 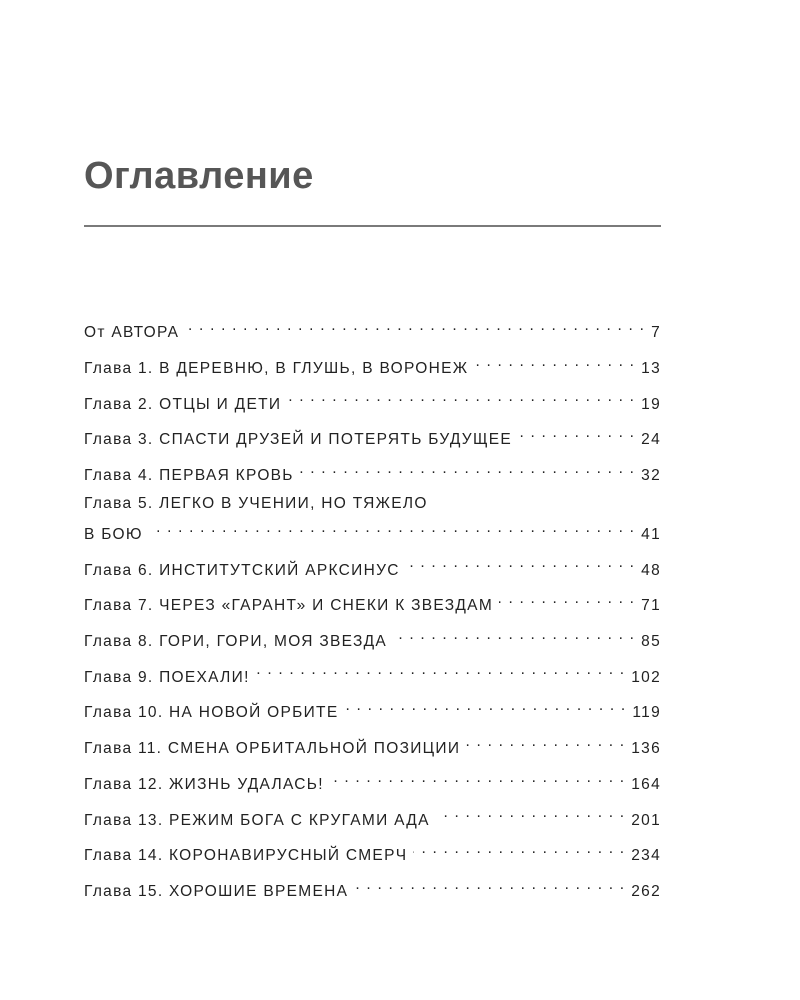 What do you see at coordinates (646, 820) in the screenshot?
I see `toc-entry-page: 201` at bounding box center [646, 820].